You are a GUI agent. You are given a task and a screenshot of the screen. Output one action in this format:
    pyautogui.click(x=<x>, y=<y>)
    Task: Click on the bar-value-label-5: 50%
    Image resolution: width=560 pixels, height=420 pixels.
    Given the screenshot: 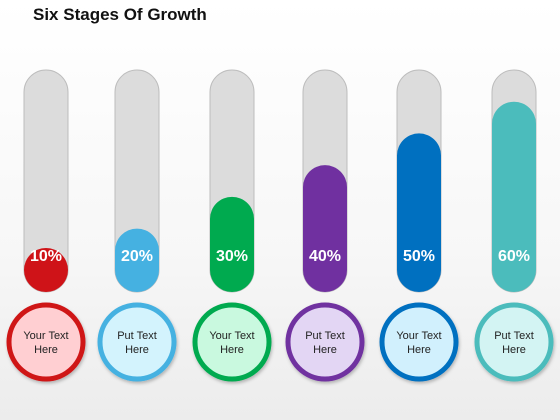 What is the action you would take?
    pyautogui.click(x=419, y=256)
    